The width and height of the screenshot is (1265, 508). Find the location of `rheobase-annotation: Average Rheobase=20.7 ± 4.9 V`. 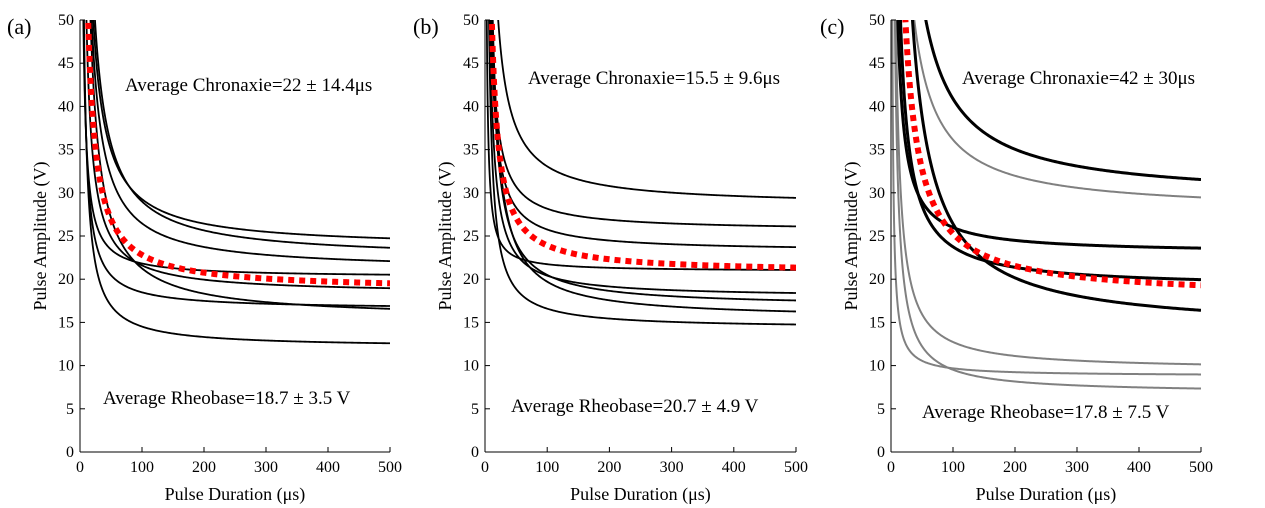

rheobase-annotation: Average Rheobase=20.7 ± 4.9 V is located at coordinates (635, 406).